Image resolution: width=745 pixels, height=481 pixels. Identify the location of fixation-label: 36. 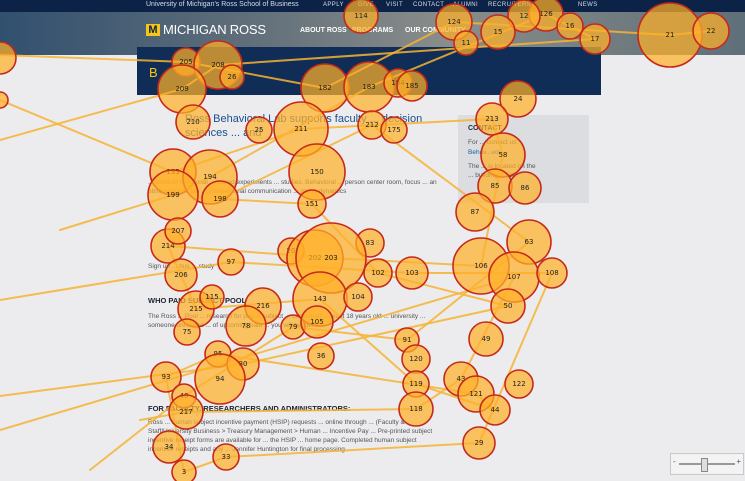
(321, 356).